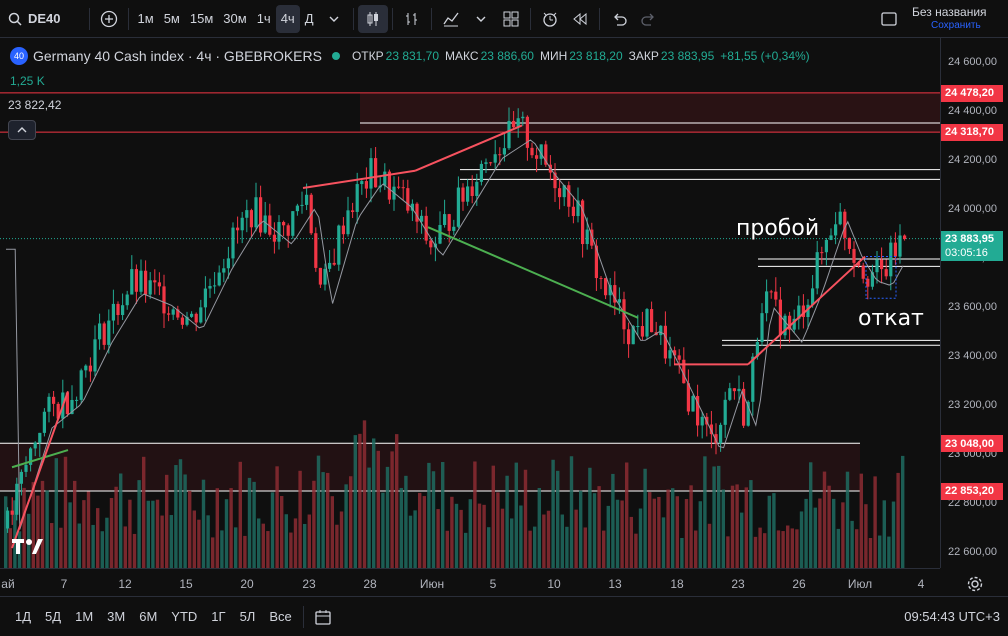 The height and width of the screenshot is (636, 1008). Describe the element at coordinates (470, 582) in the screenshot. I see `time-axis: ай 7 12 15 20 23 28 Июн 5 10 13 18 23 26 Июл 4` at that location.